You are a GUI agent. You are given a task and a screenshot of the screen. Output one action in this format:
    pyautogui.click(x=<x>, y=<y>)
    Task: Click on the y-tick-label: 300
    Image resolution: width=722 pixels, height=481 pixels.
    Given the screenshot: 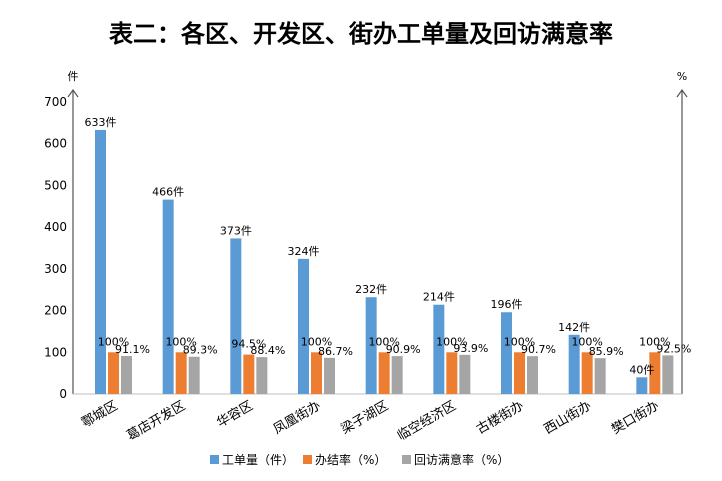 What is the action you would take?
    pyautogui.click(x=55, y=269)
    